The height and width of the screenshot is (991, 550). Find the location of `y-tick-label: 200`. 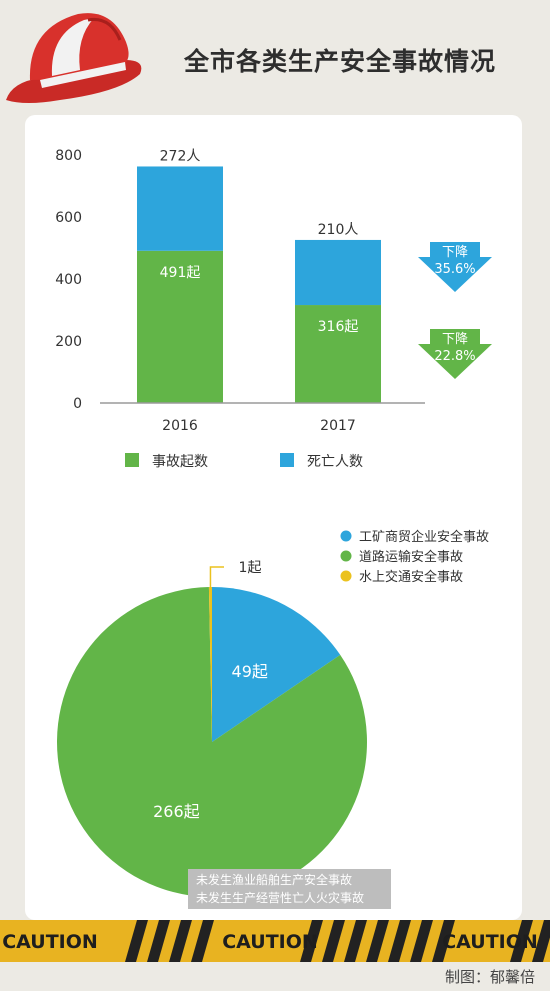

y-tick-label: 200 is located at coordinates (68, 342).